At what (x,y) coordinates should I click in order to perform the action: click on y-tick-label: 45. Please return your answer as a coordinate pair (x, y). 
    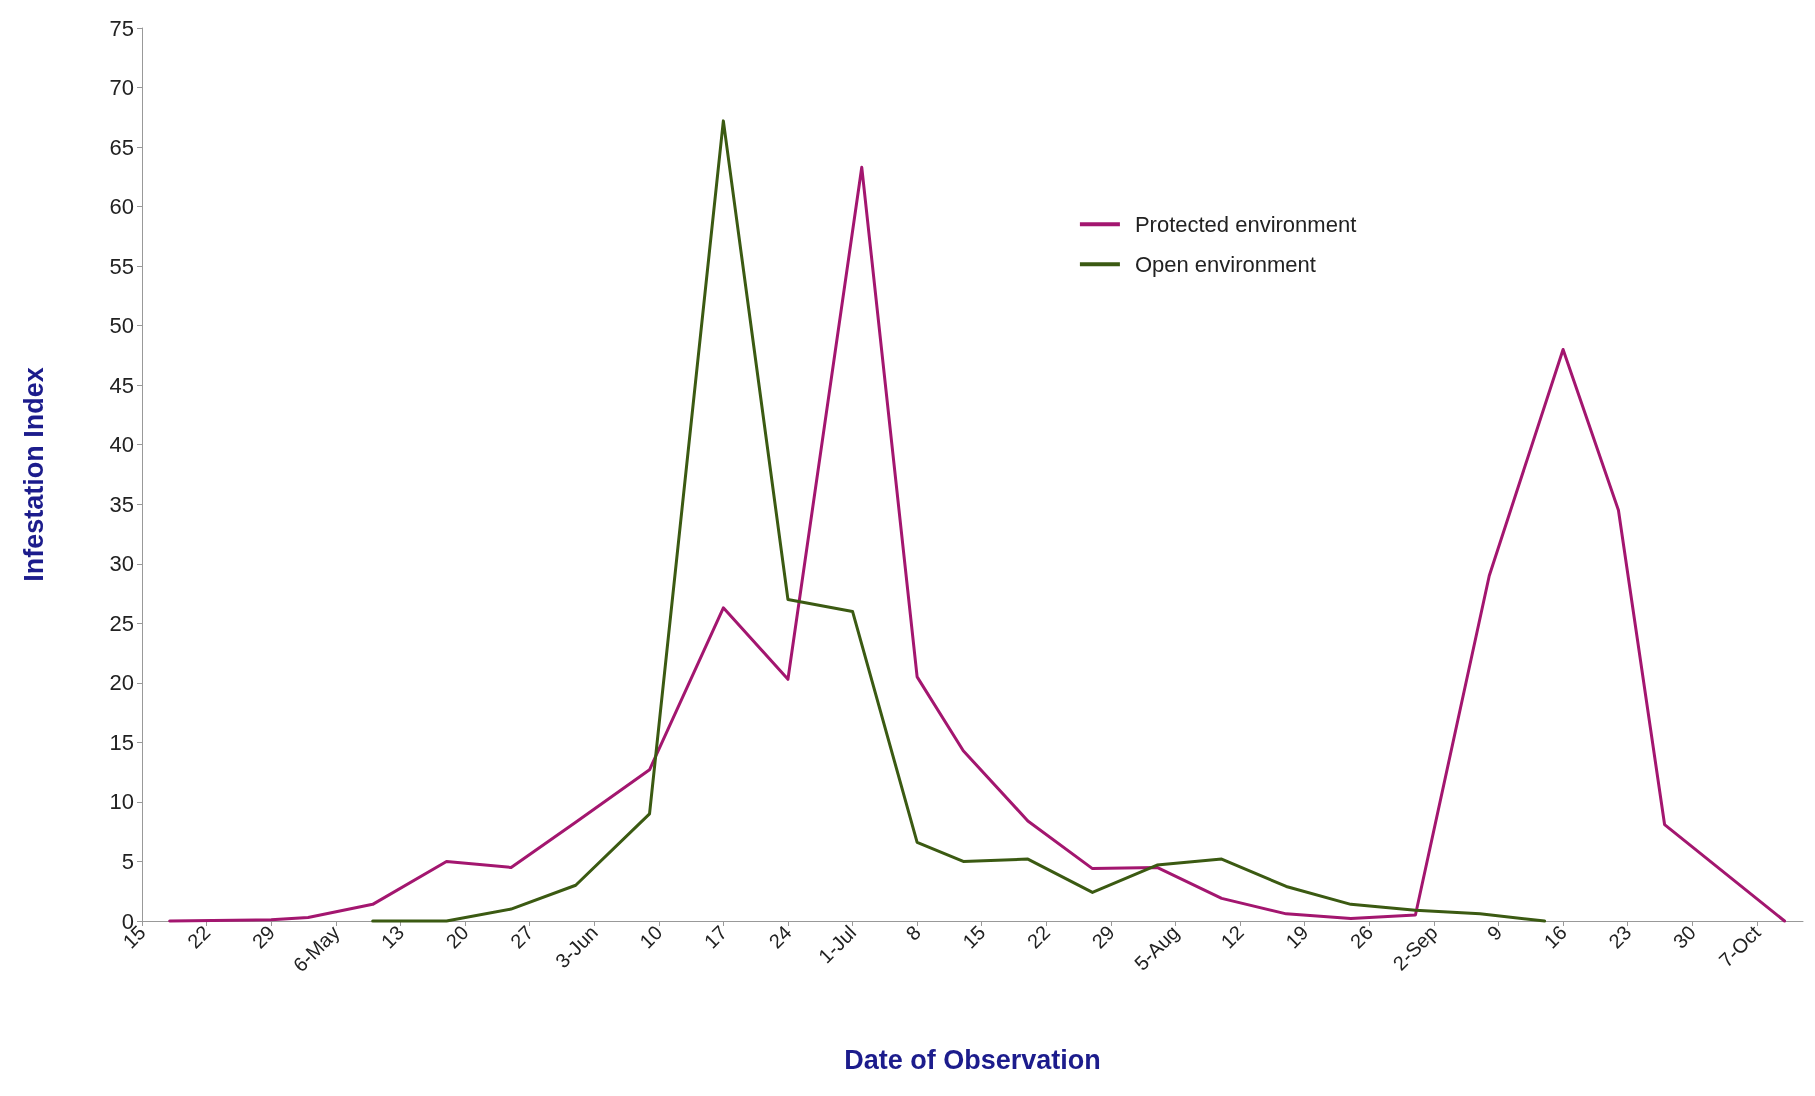
    Looking at the image, I should click on (121, 385).